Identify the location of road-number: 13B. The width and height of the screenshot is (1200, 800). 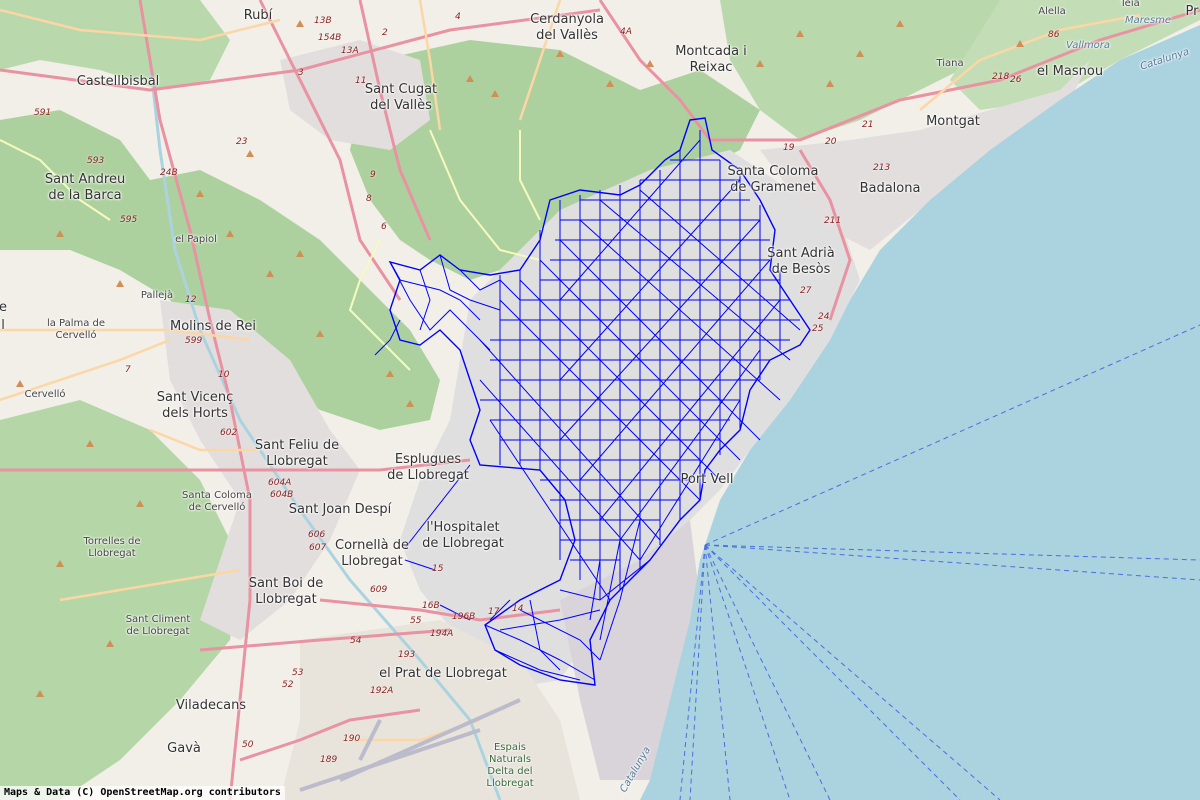
(323, 21).